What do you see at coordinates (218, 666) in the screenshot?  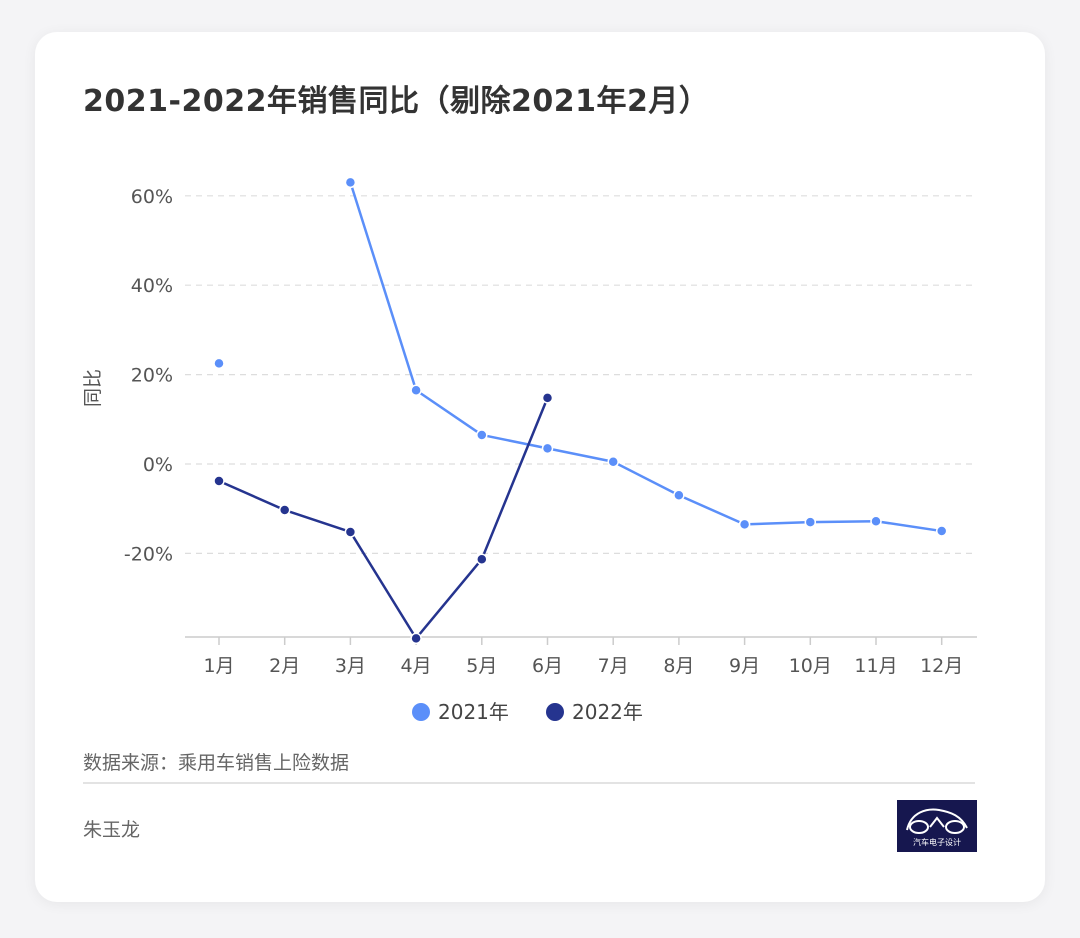 I see `x-tick-label: 1月` at bounding box center [218, 666].